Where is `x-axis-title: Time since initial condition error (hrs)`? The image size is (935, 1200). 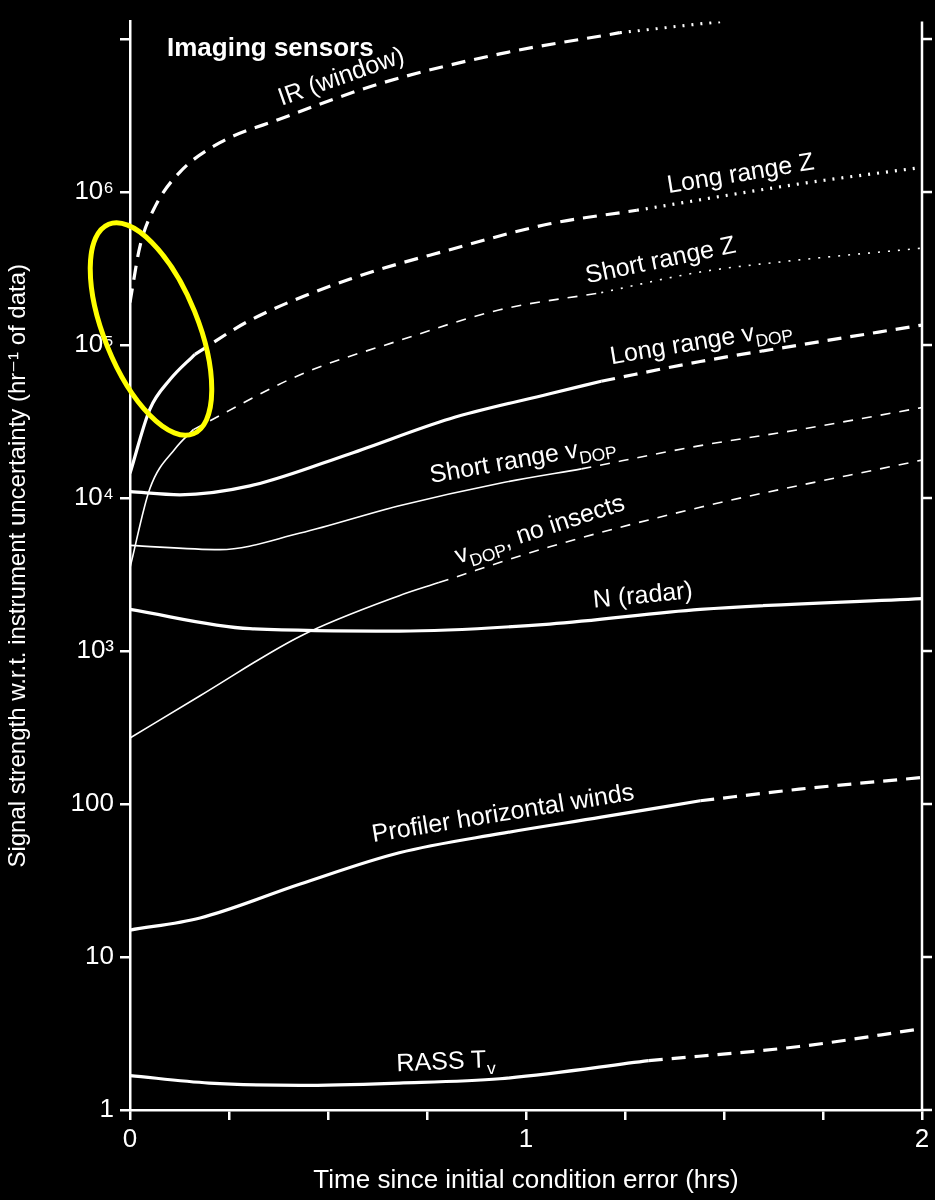
x-axis-title: Time since initial condition error (hrs) is located at coordinates (526, 1178).